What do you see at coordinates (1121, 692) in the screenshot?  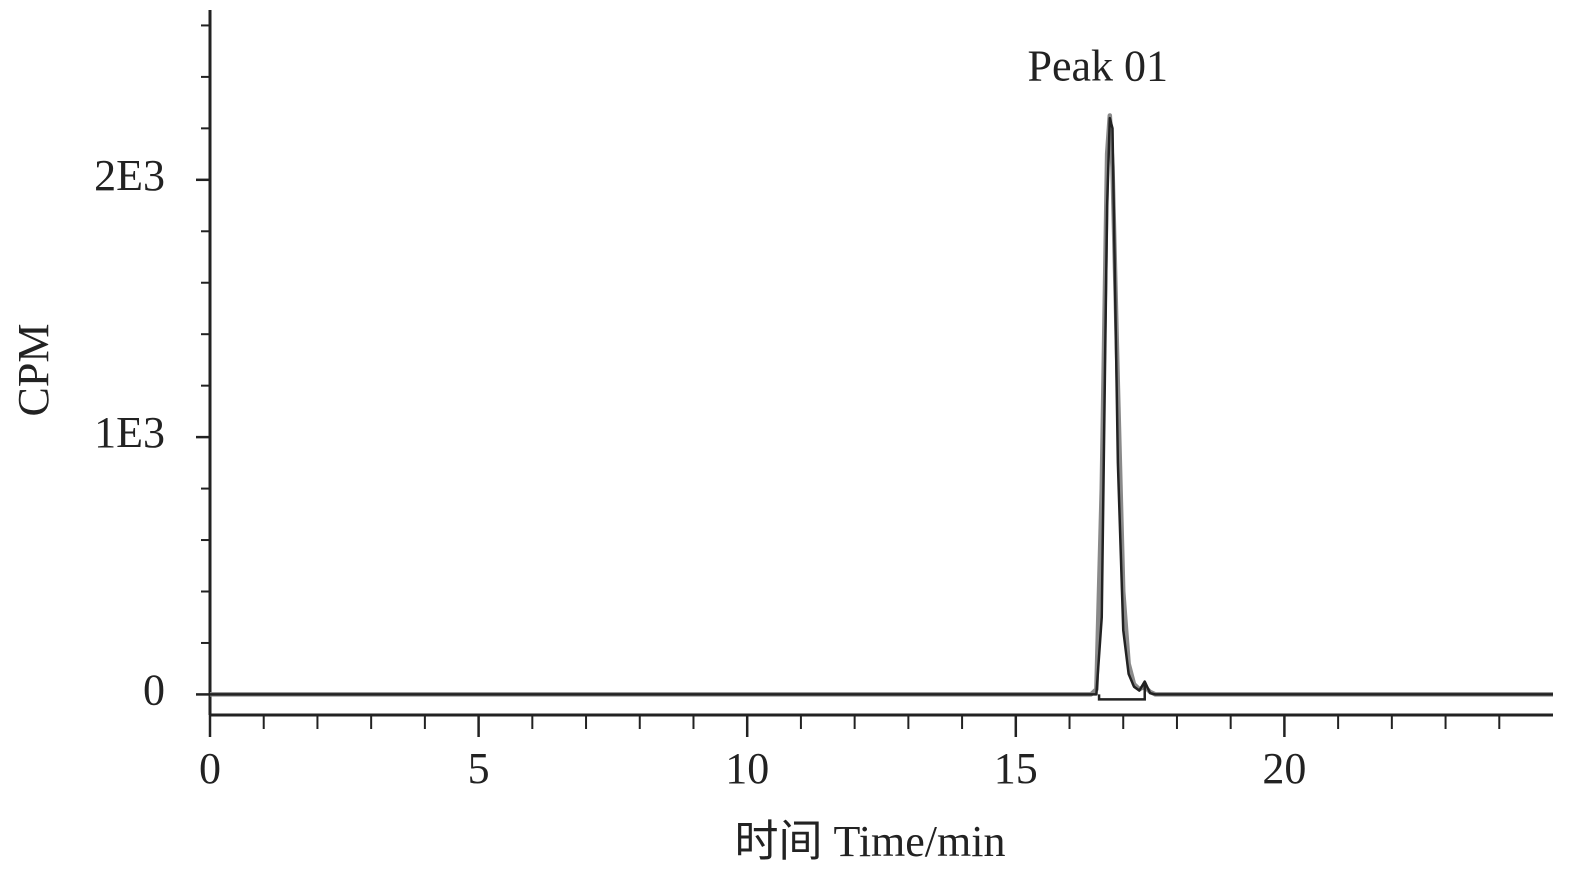 I see `integration-region` at bounding box center [1121, 692].